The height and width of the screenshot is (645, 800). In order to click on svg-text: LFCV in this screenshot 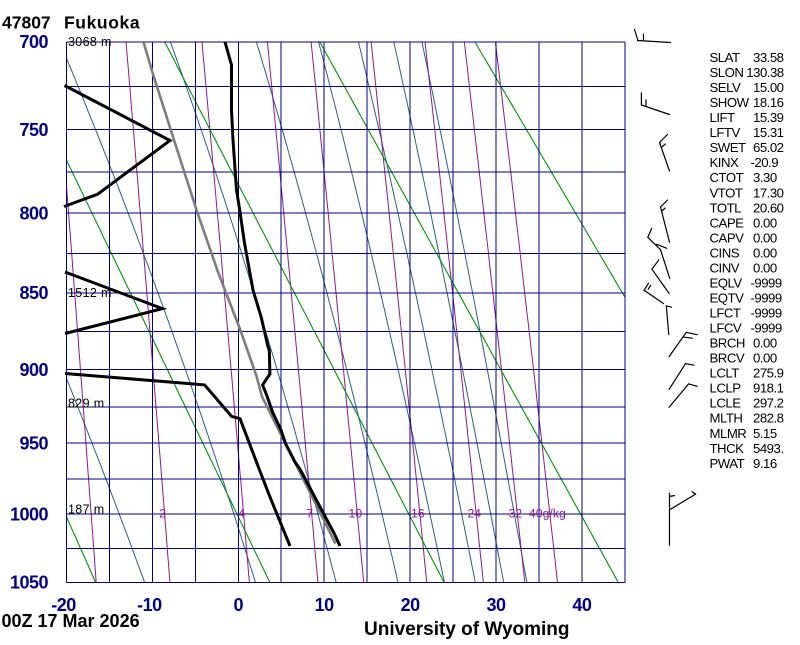, I will do `click(726, 328)`.